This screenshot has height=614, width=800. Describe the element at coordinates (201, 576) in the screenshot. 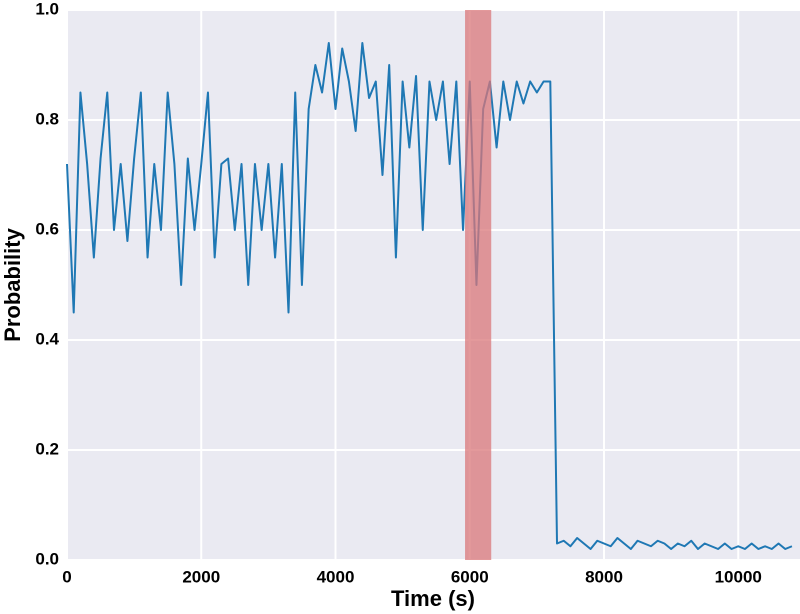

I see `x-tick-label: 2000` at that location.